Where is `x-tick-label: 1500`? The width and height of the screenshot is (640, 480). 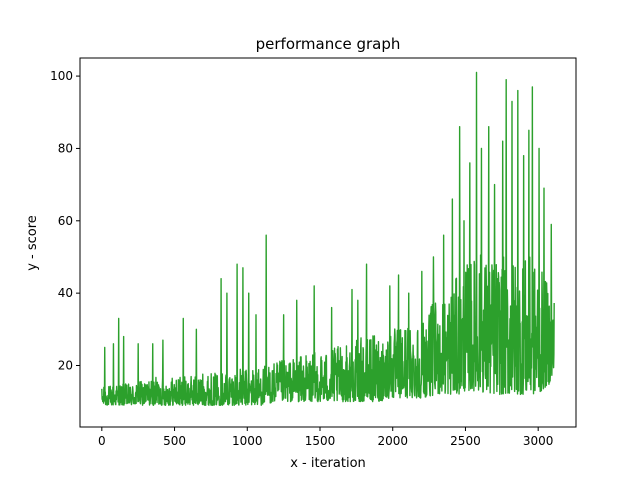 x-tick-label: 1500 is located at coordinates (320, 441).